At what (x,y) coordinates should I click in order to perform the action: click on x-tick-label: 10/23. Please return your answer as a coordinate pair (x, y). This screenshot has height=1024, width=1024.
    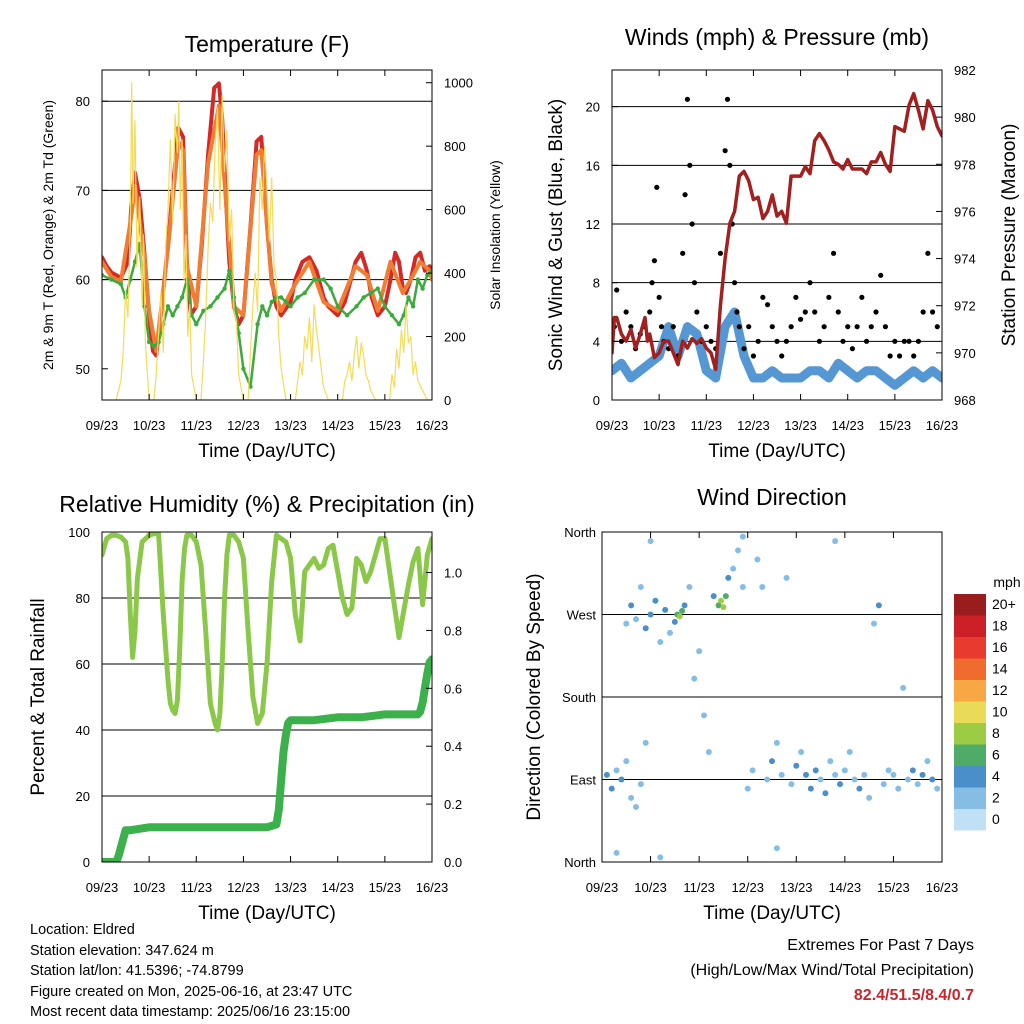
    Looking at the image, I should click on (659, 425).